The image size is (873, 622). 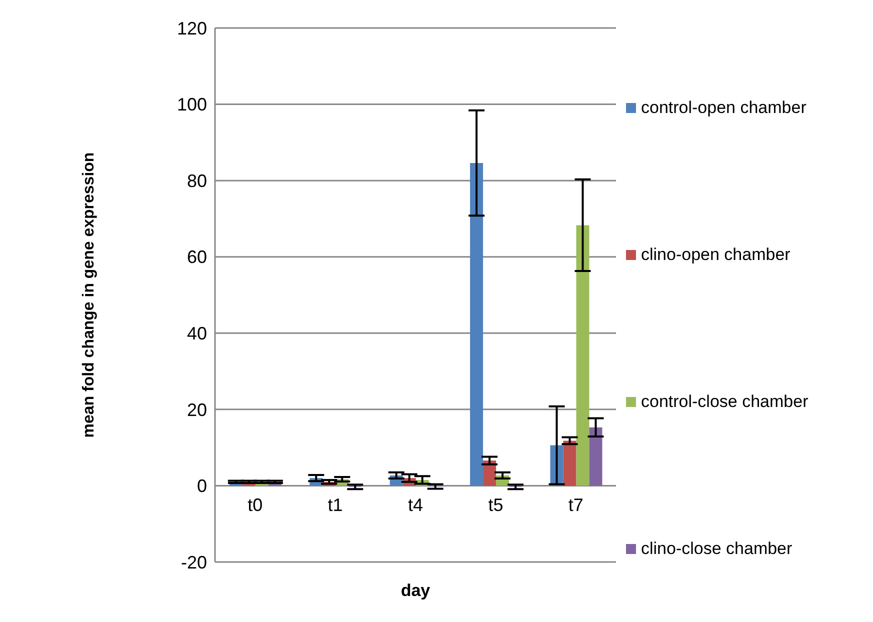 I want to click on x-tick-label: t1, so click(x=335, y=504).